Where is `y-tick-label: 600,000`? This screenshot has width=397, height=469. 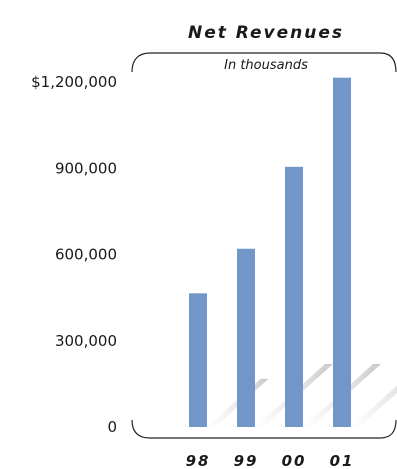
y-tick-label: 600,000 is located at coordinates (86, 255).